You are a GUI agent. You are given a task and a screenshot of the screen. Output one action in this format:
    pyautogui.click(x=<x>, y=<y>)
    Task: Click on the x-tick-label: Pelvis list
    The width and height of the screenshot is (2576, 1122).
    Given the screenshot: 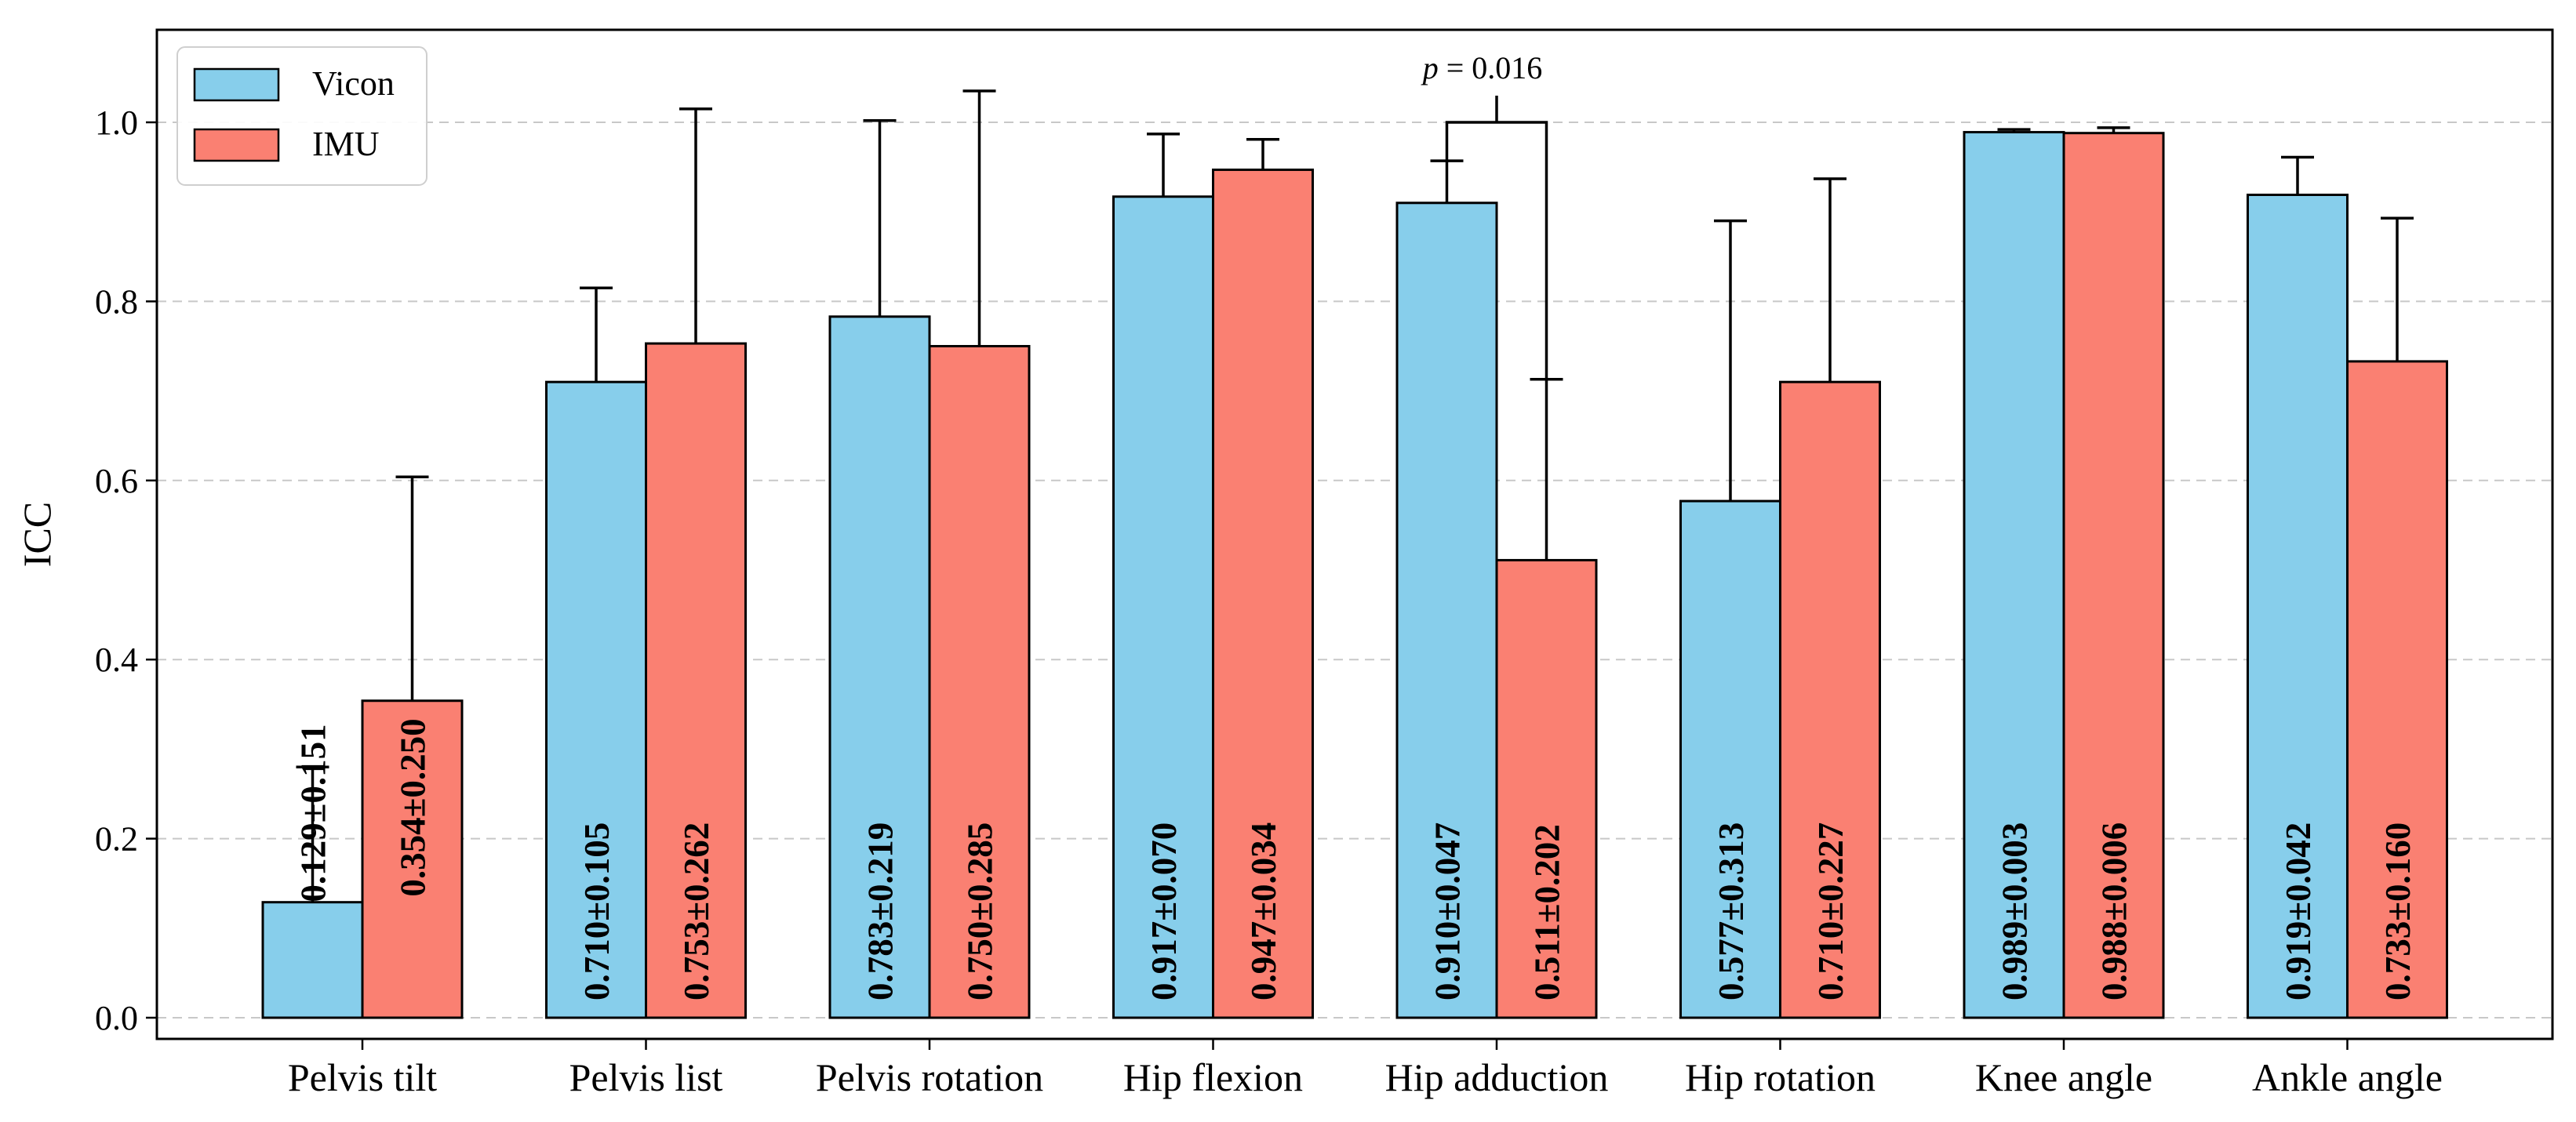 What is the action you would take?
    pyautogui.click(x=646, y=1077)
    